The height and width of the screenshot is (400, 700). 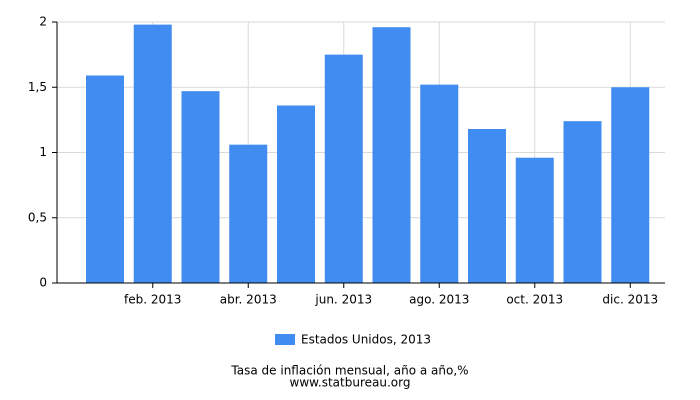 I want to click on y-tick-label: 0, so click(x=43, y=283).